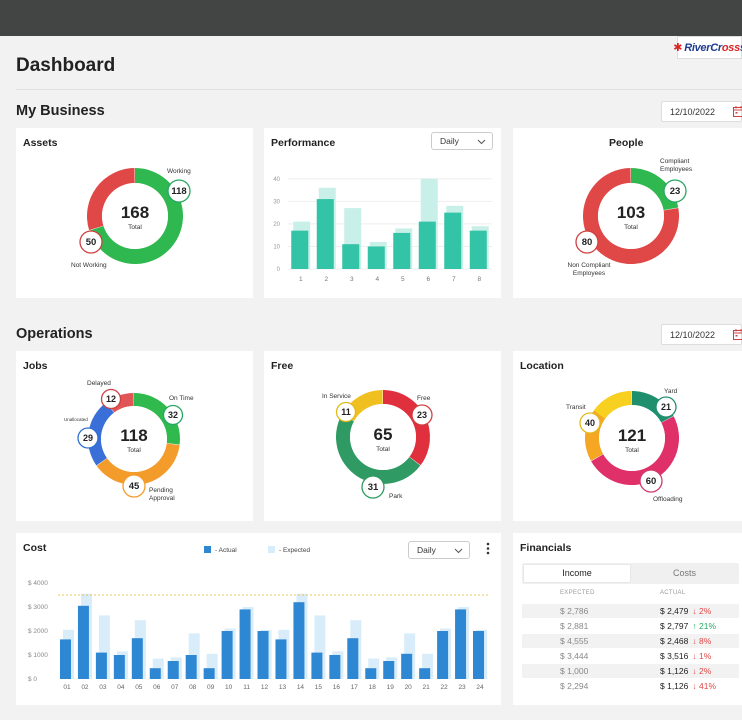 The width and height of the screenshot is (742, 720). What do you see at coordinates (135, 227) in the screenshot?
I see `assets-total-label: Total` at bounding box center [135, 227].